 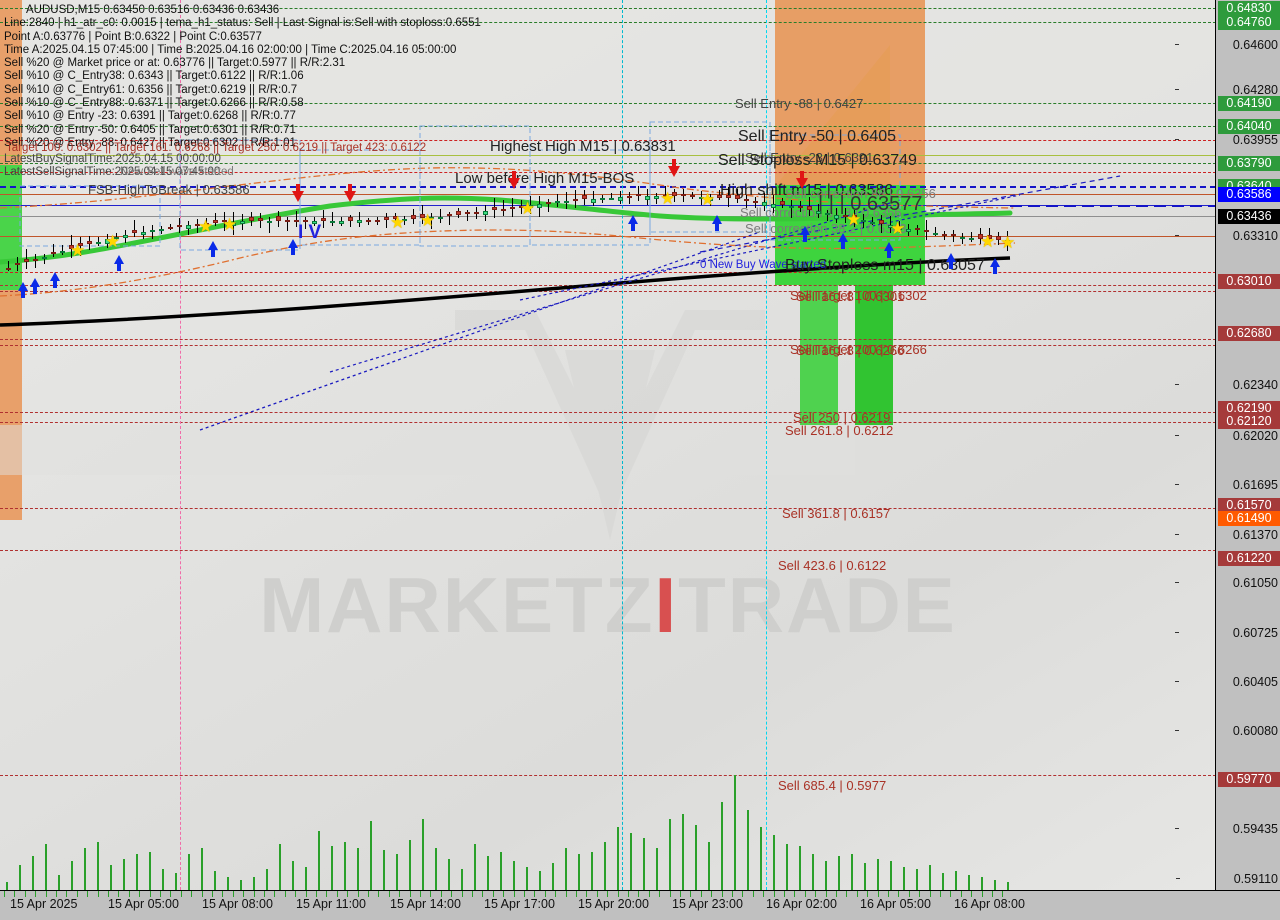 What do you see at coordinates (766, 445) in the screenshot?
I see `vline-cyan-b` at bounding box center [766, 445].